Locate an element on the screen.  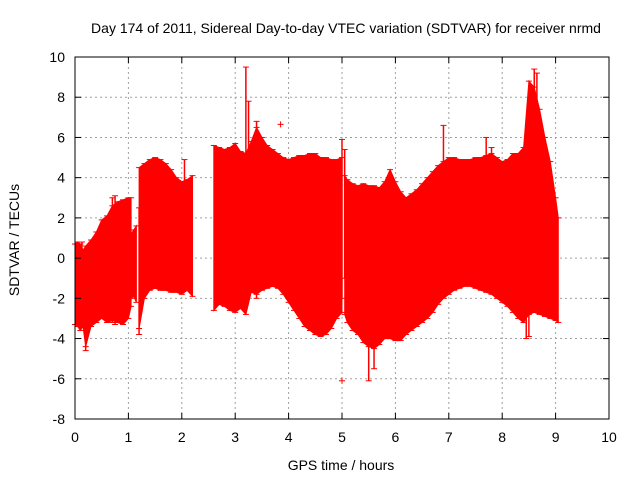
y-tick-label: 0 is located at coordinates (61, 258).